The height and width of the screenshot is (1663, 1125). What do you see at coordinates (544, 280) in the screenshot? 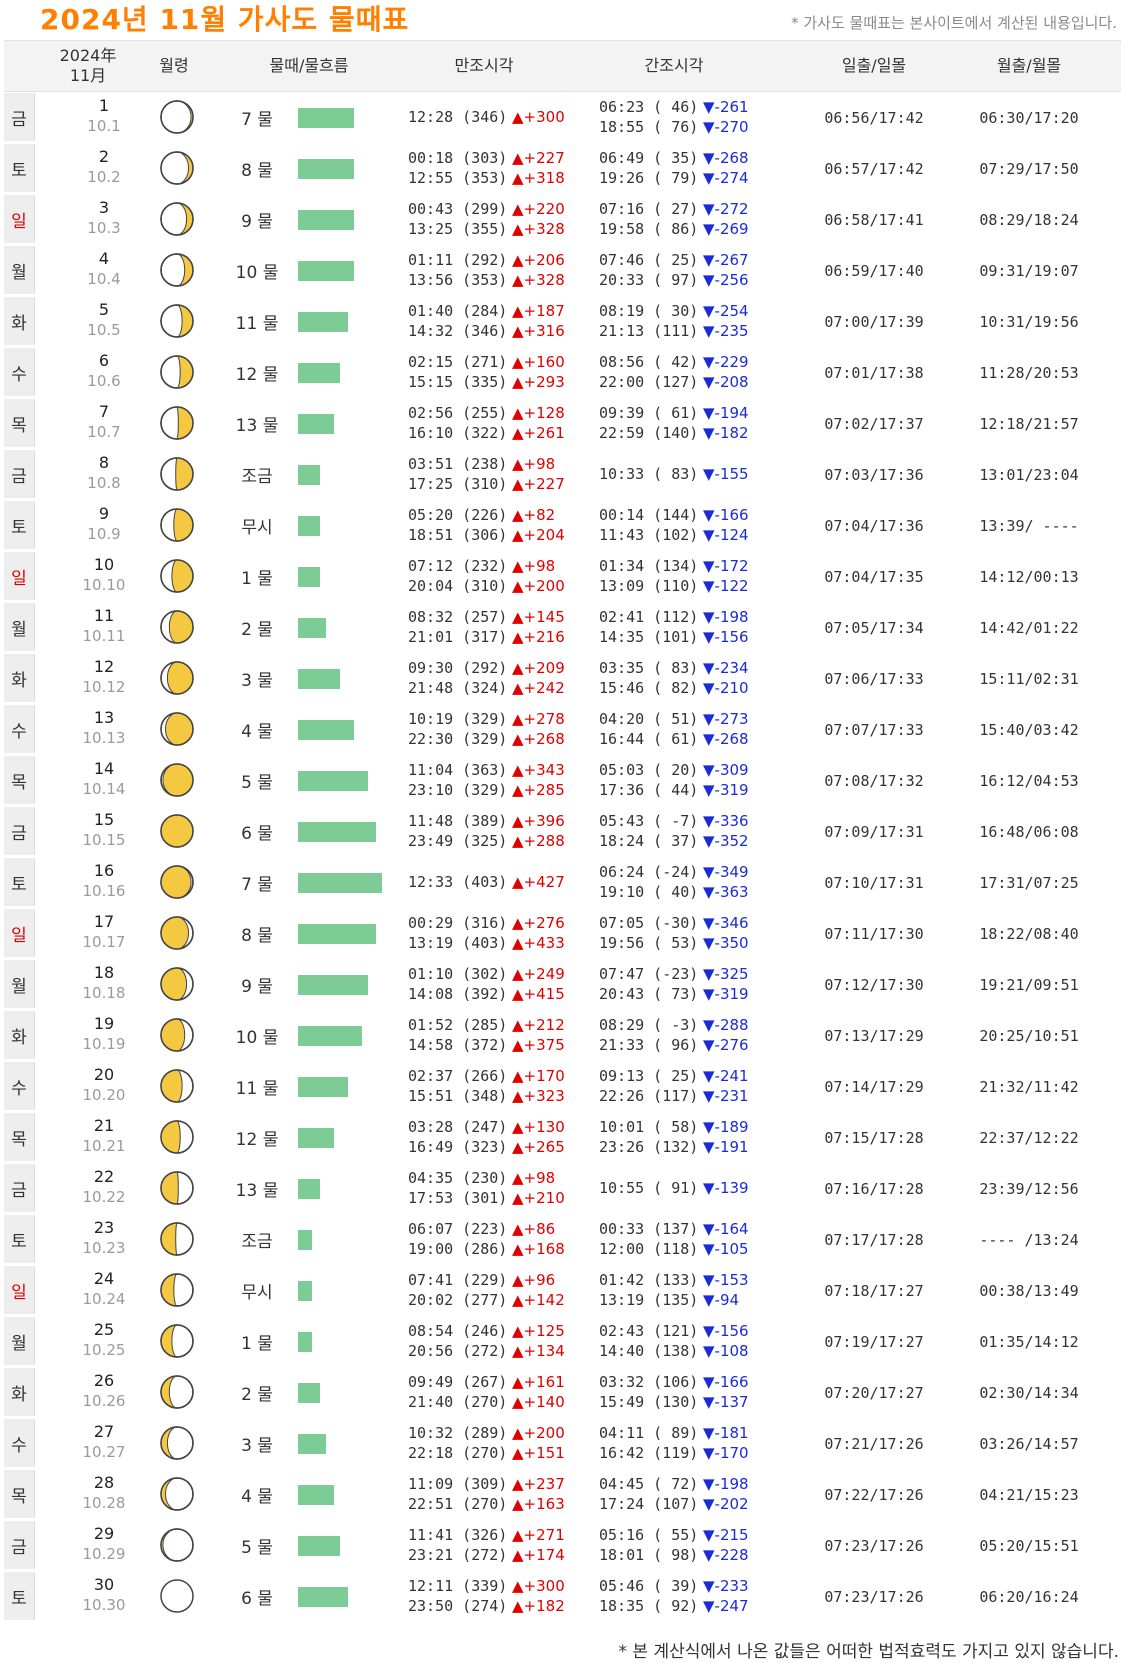
I see `high-tide-delta-value: +328` at bounding box center [544, 280].